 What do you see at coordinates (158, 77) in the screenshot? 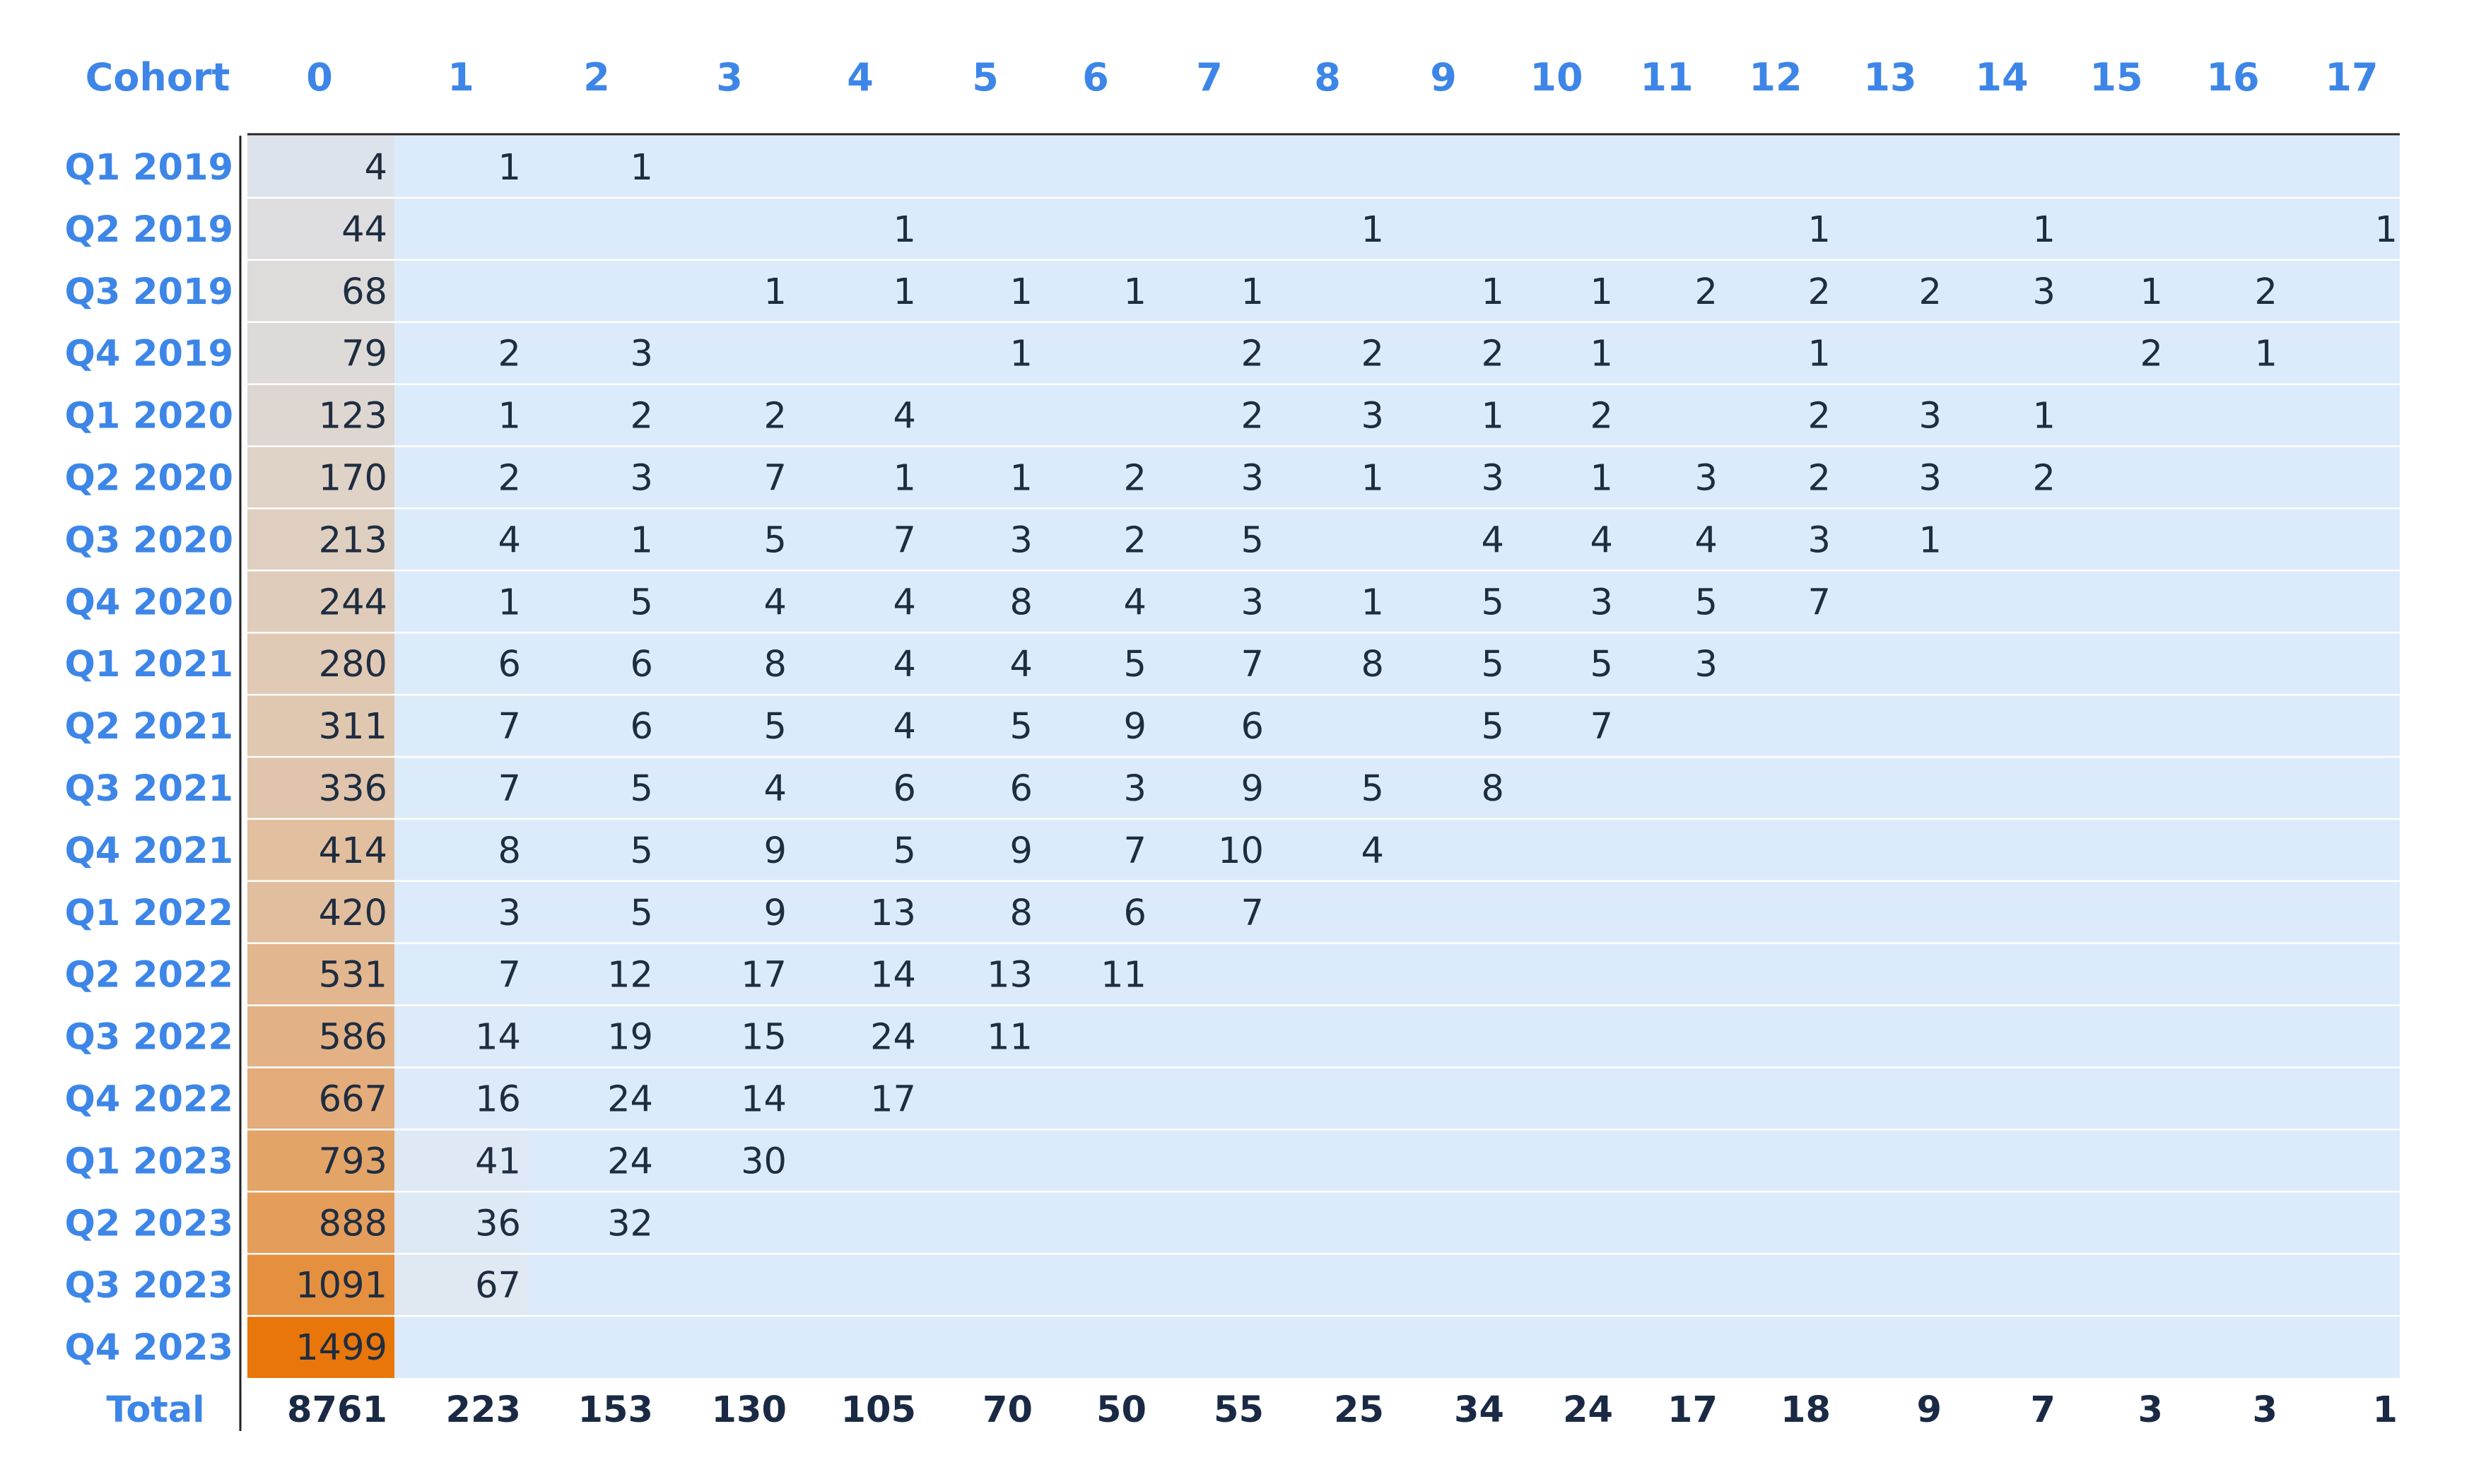
I see `row-header-label: Cohort` at bounding box center [158, 77].